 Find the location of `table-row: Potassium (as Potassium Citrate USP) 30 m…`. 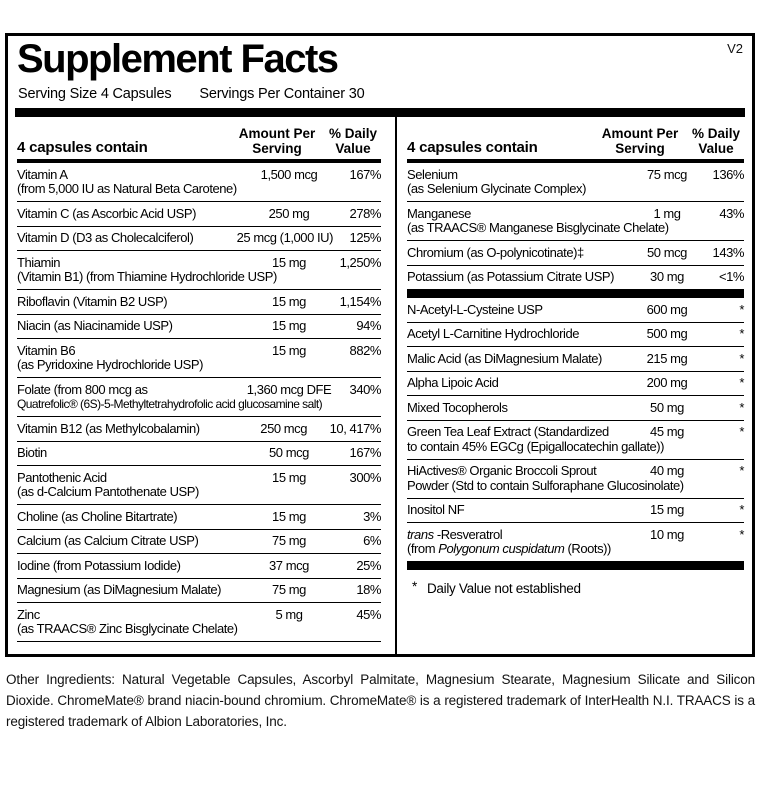

table-row: Potassium (as Potassium Citrate USP) 30 m… is located at coordinates (575, 277).